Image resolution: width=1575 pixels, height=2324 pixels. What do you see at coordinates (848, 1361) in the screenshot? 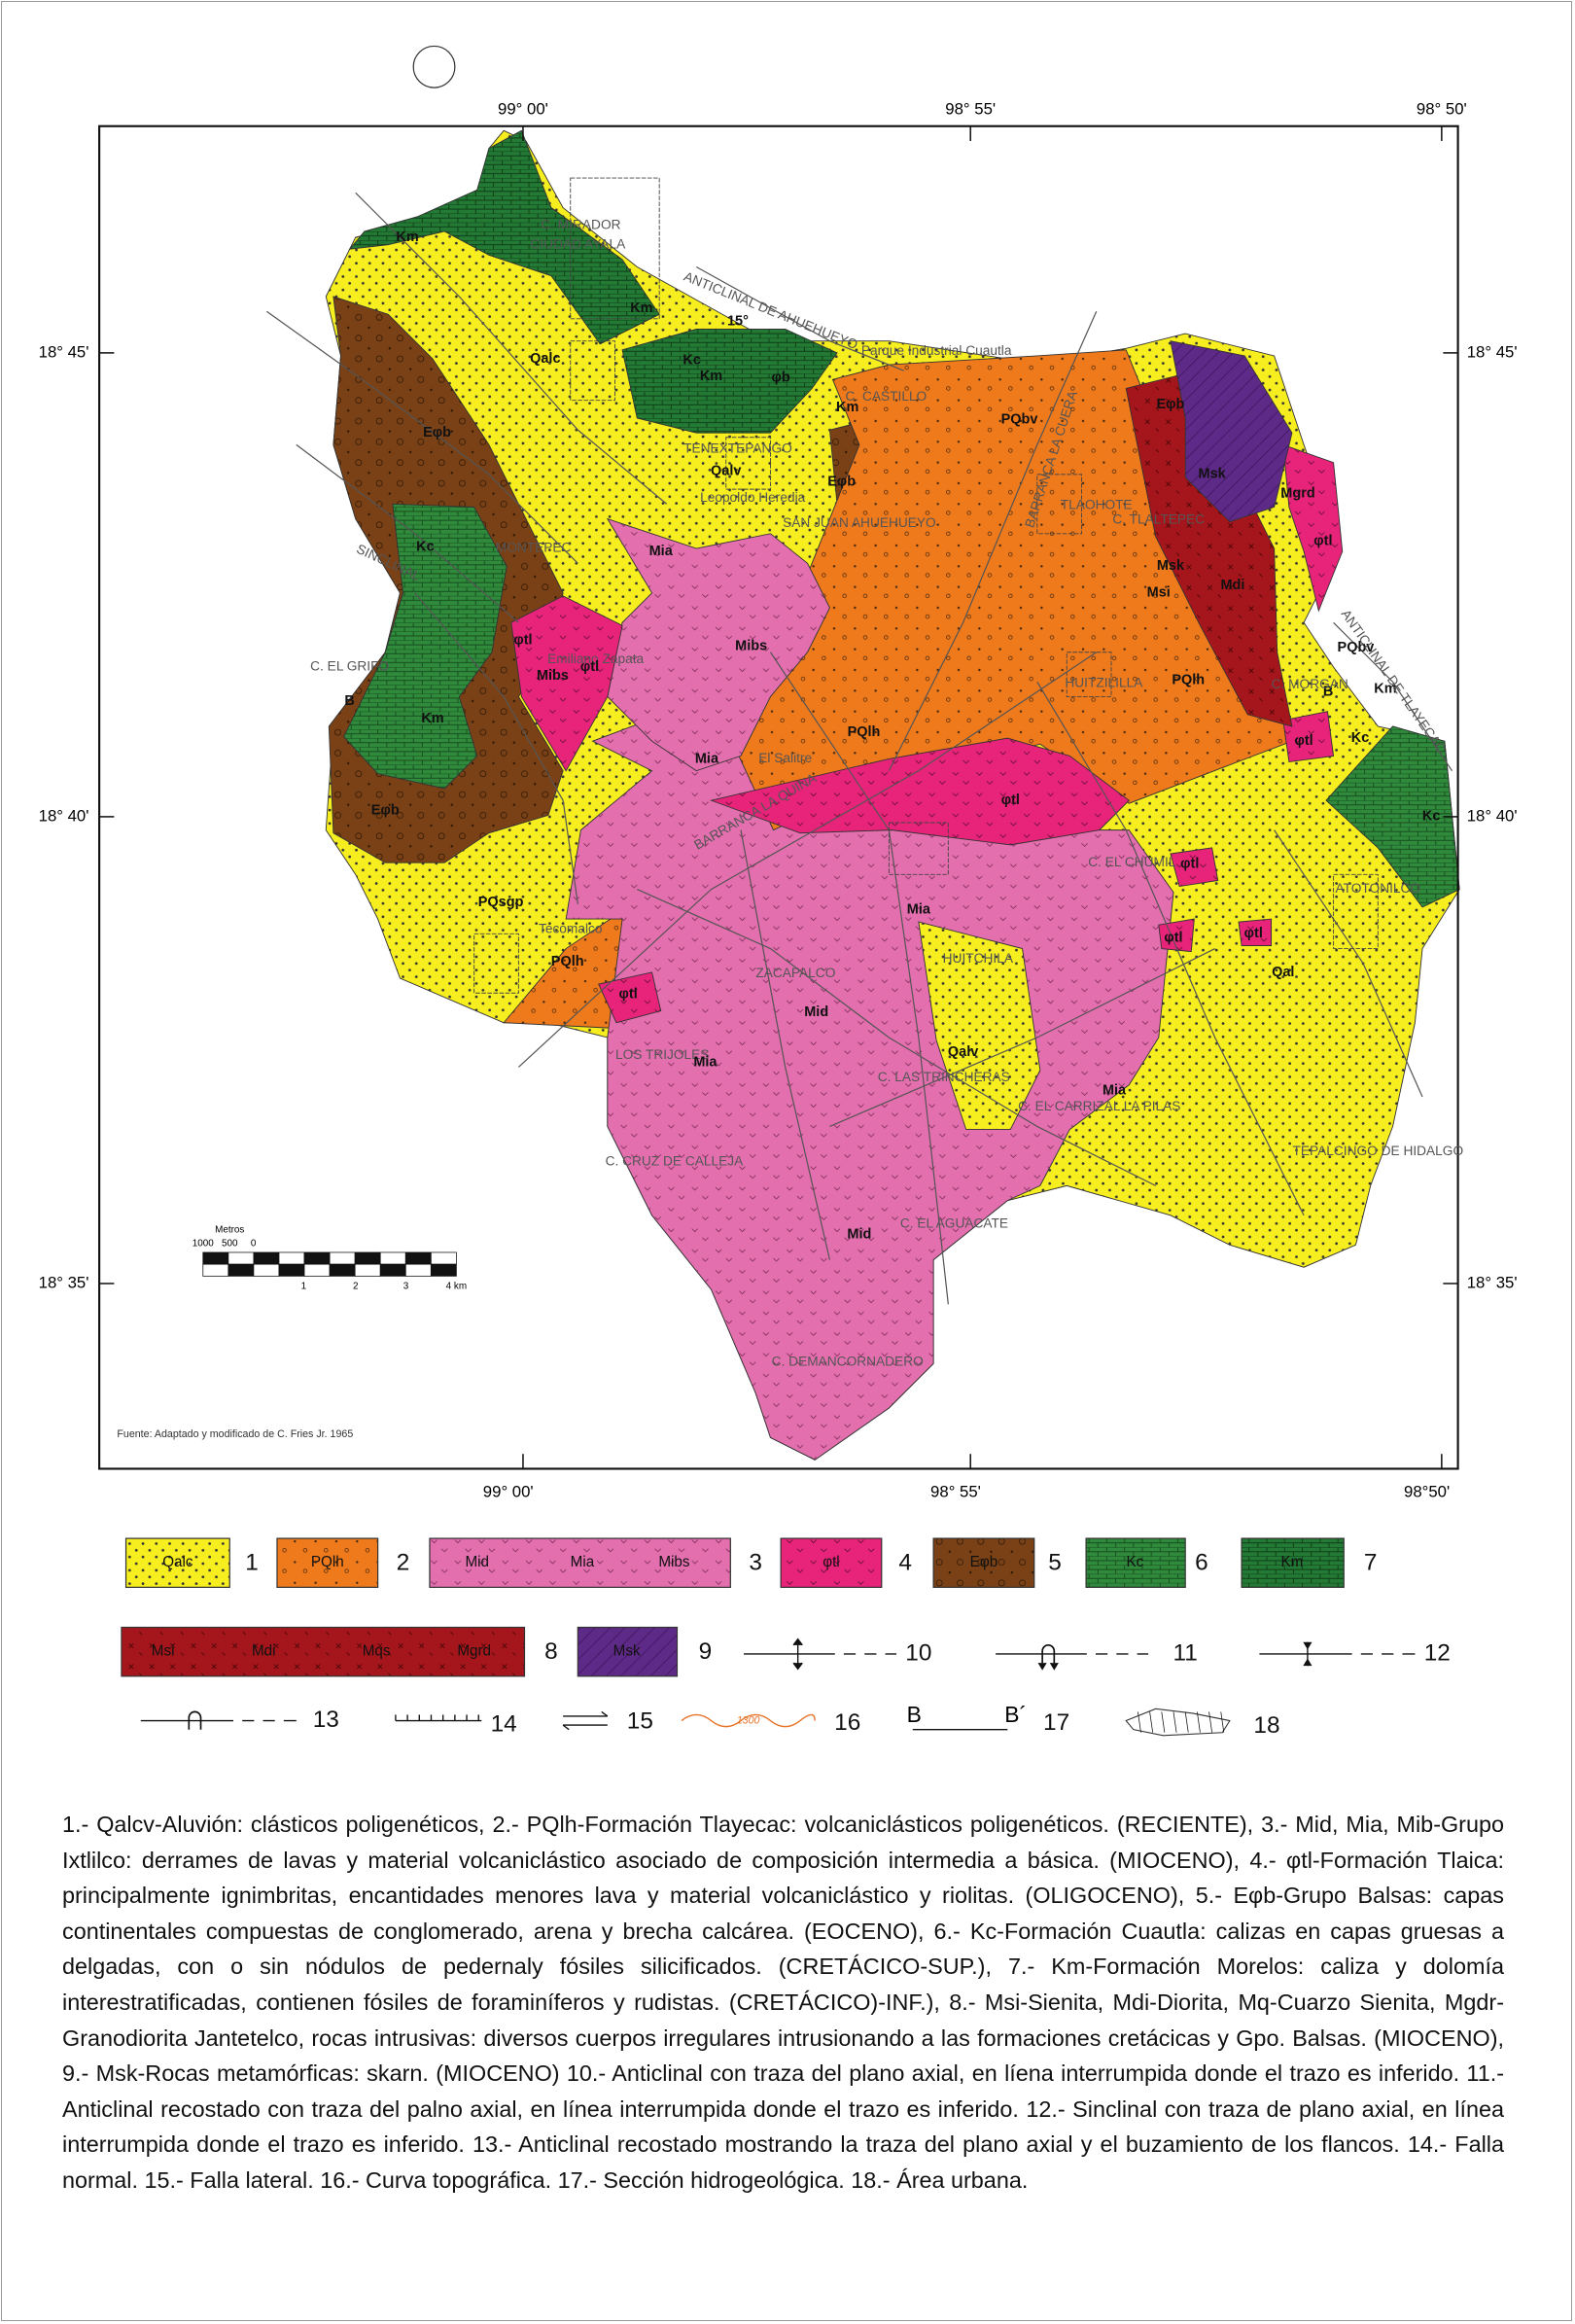
I see `place-label: C. DEMANCORNADERO` at bounding box center [848, 1361].